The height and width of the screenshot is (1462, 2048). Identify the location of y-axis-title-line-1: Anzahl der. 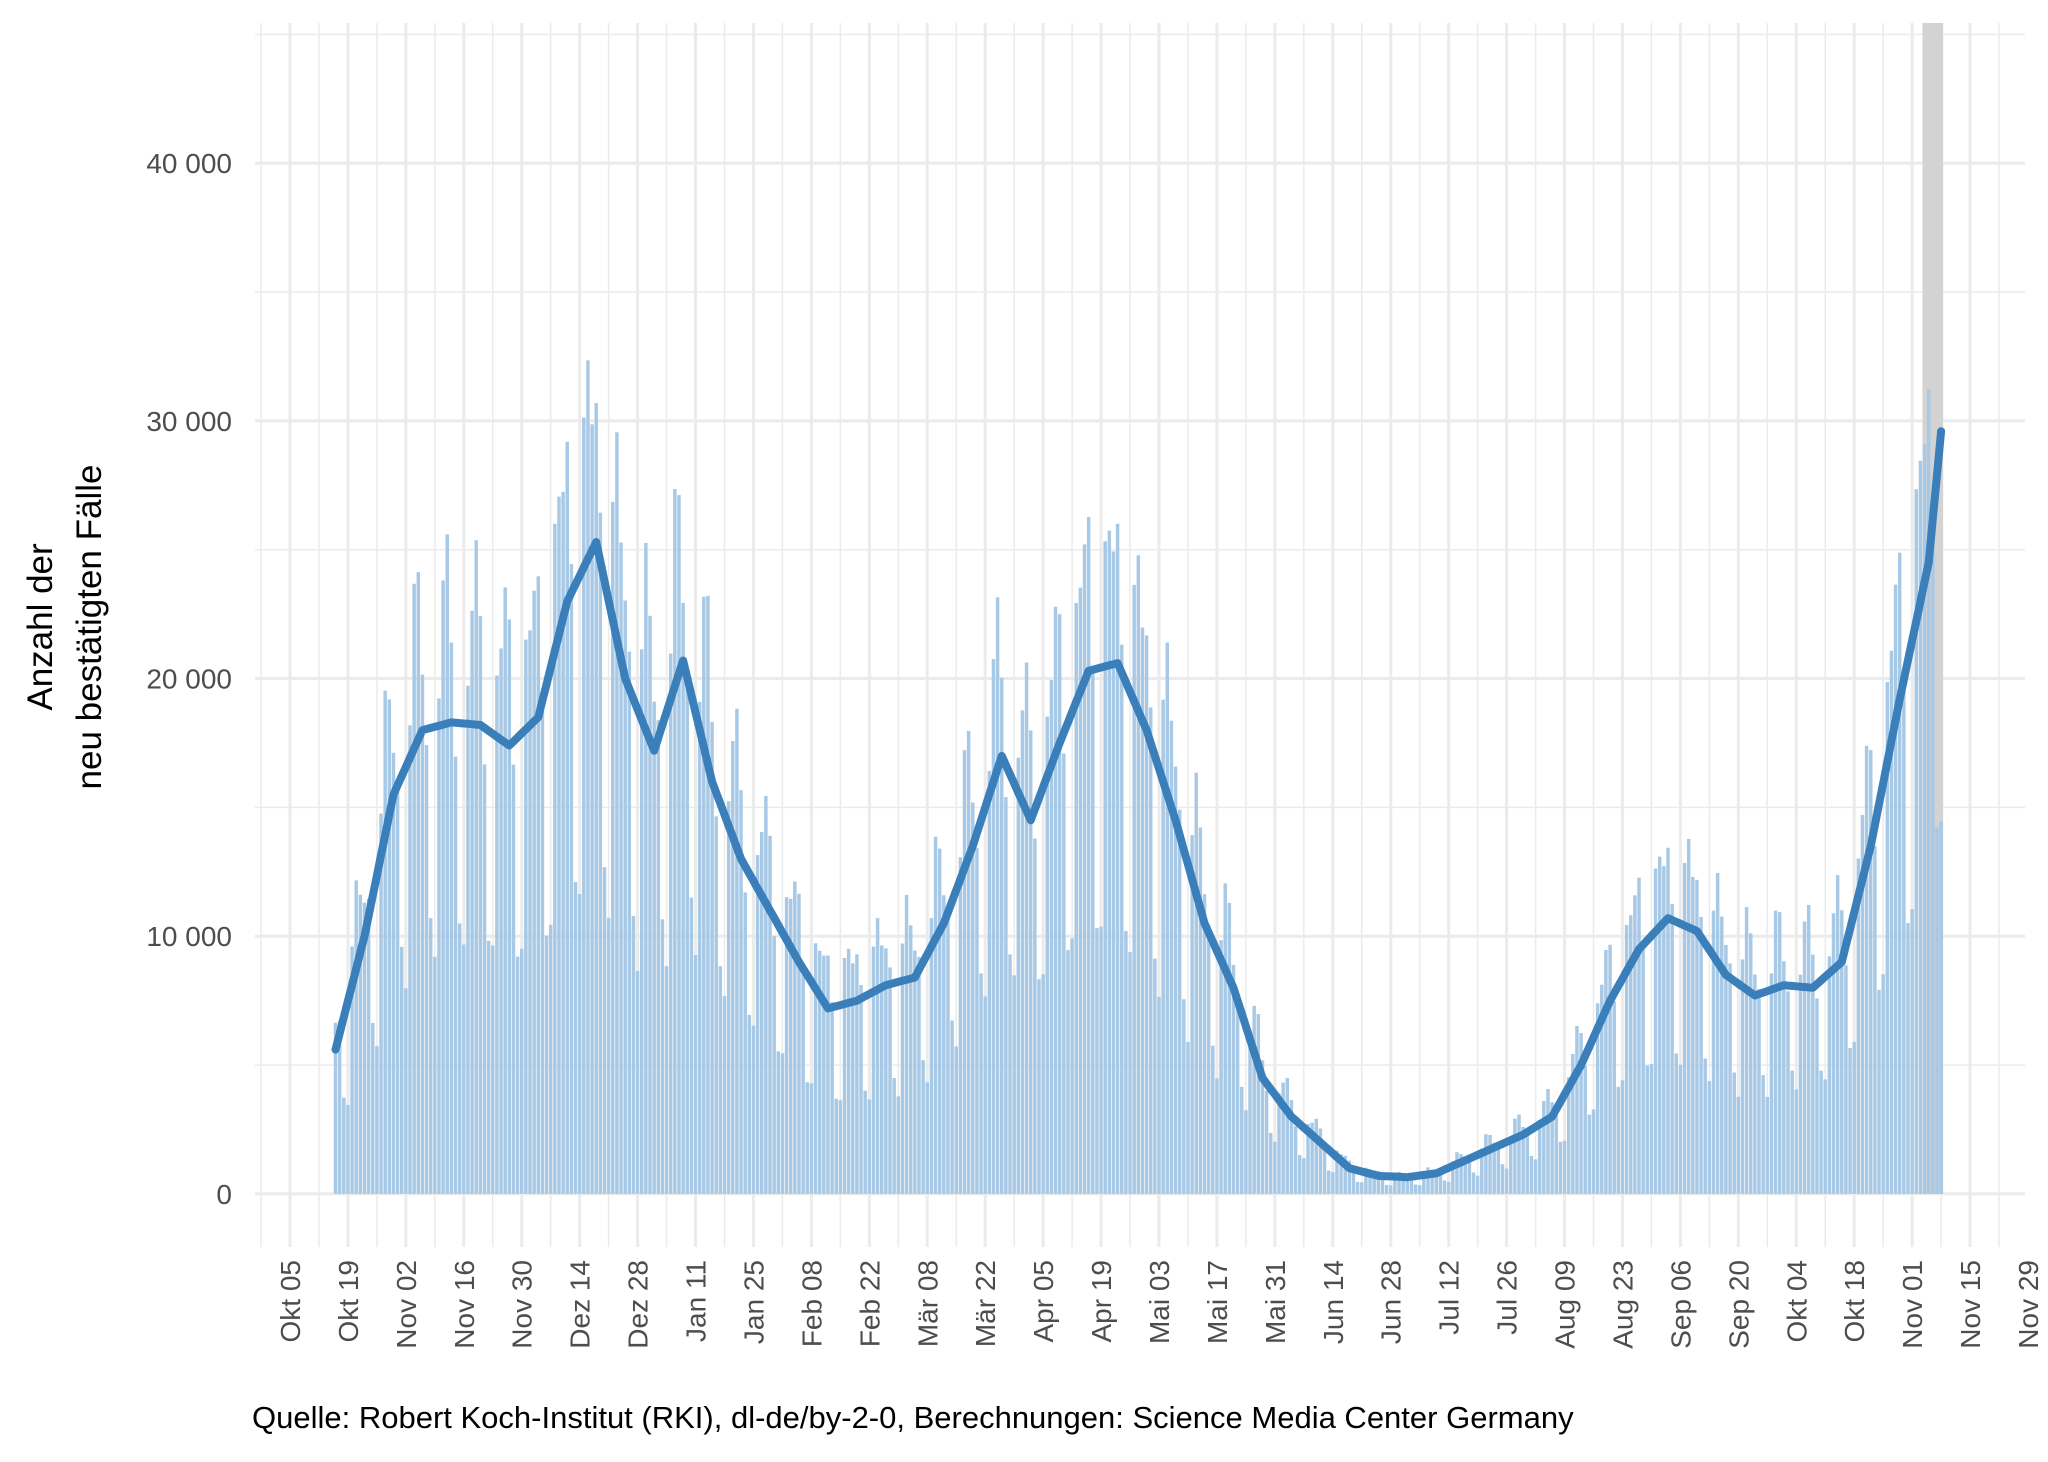
(40, 627).